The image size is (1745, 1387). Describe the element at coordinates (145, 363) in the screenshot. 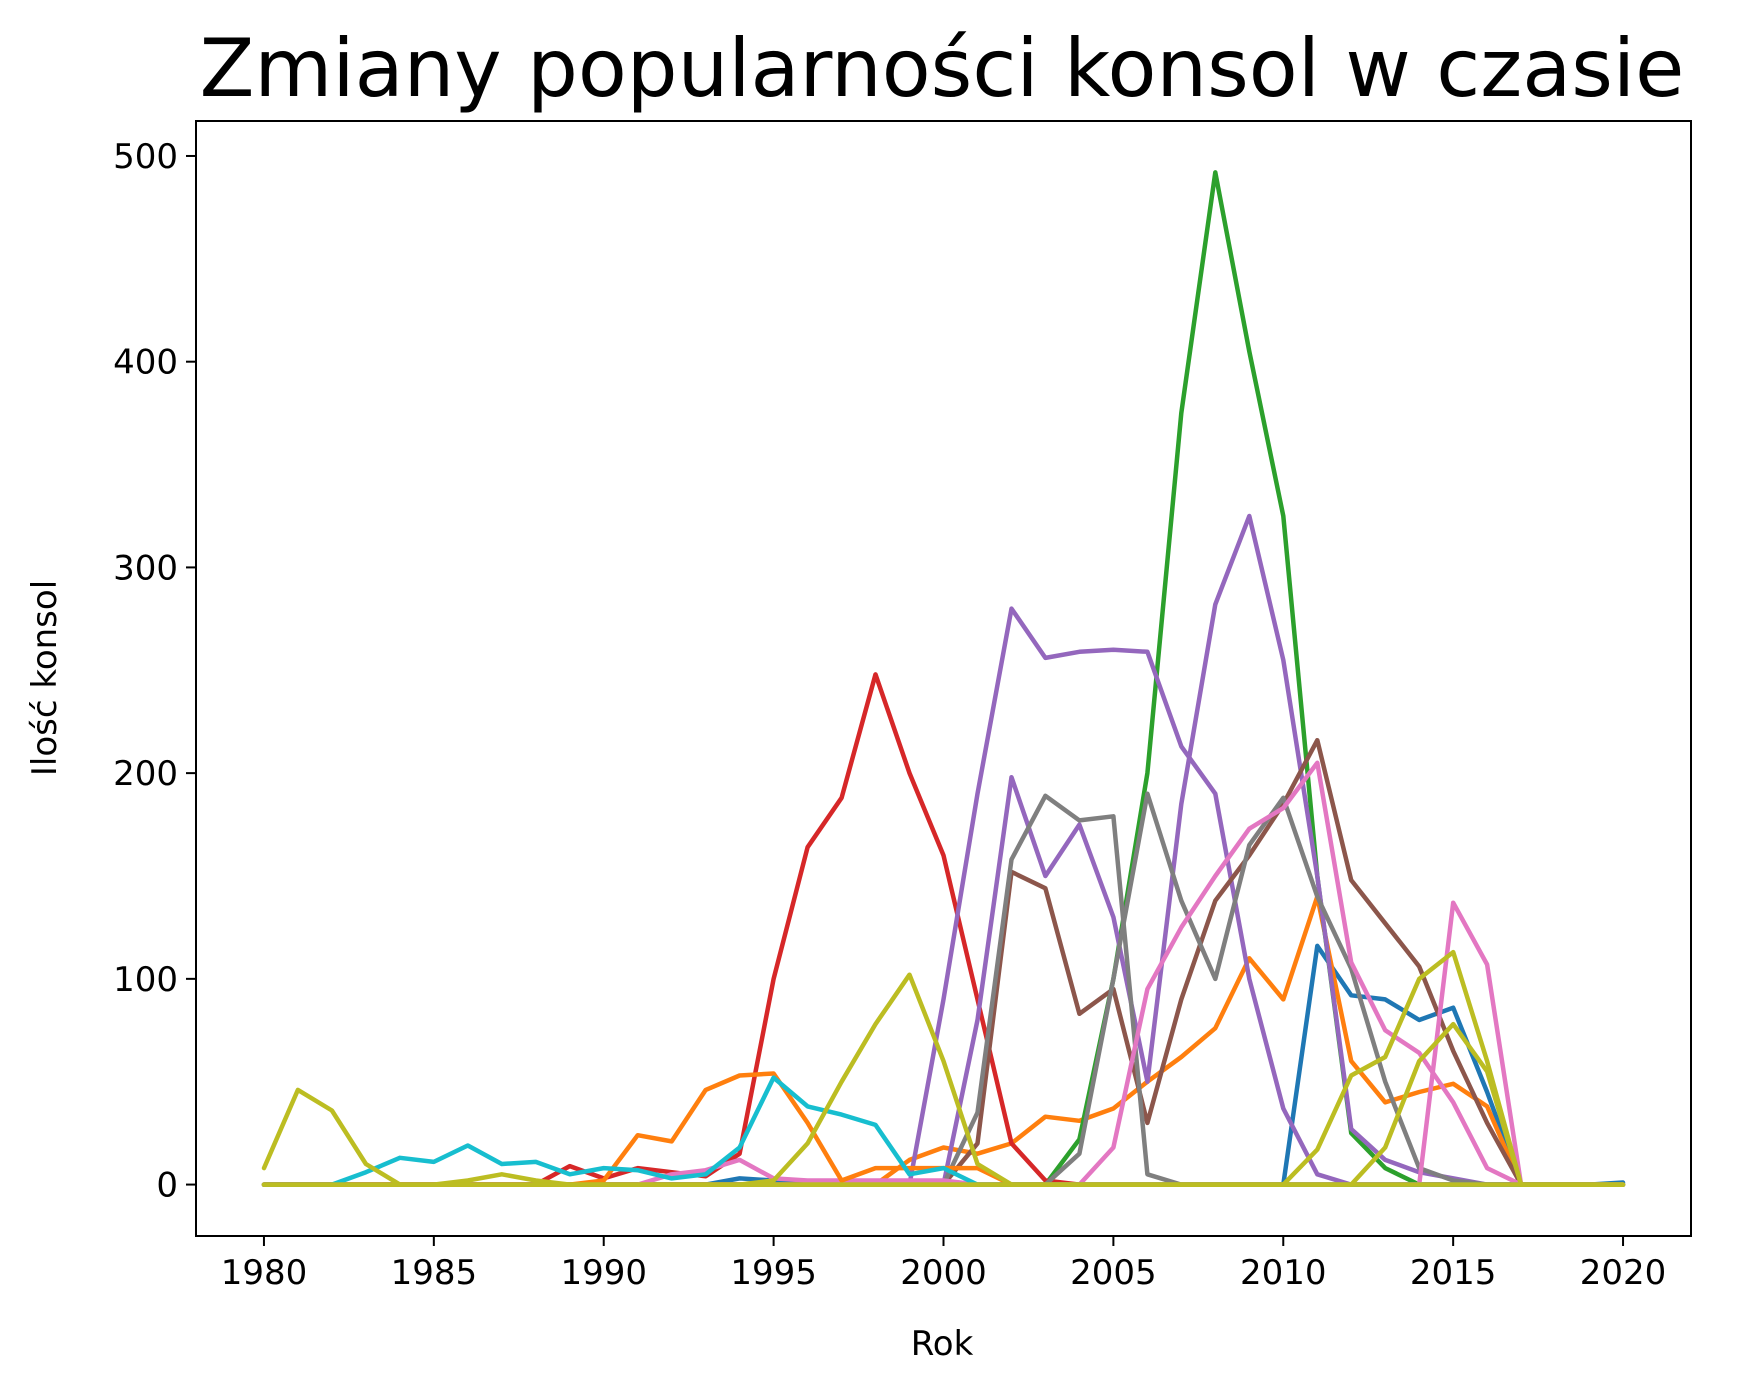

I see `y-tick-label: 400` at that location.